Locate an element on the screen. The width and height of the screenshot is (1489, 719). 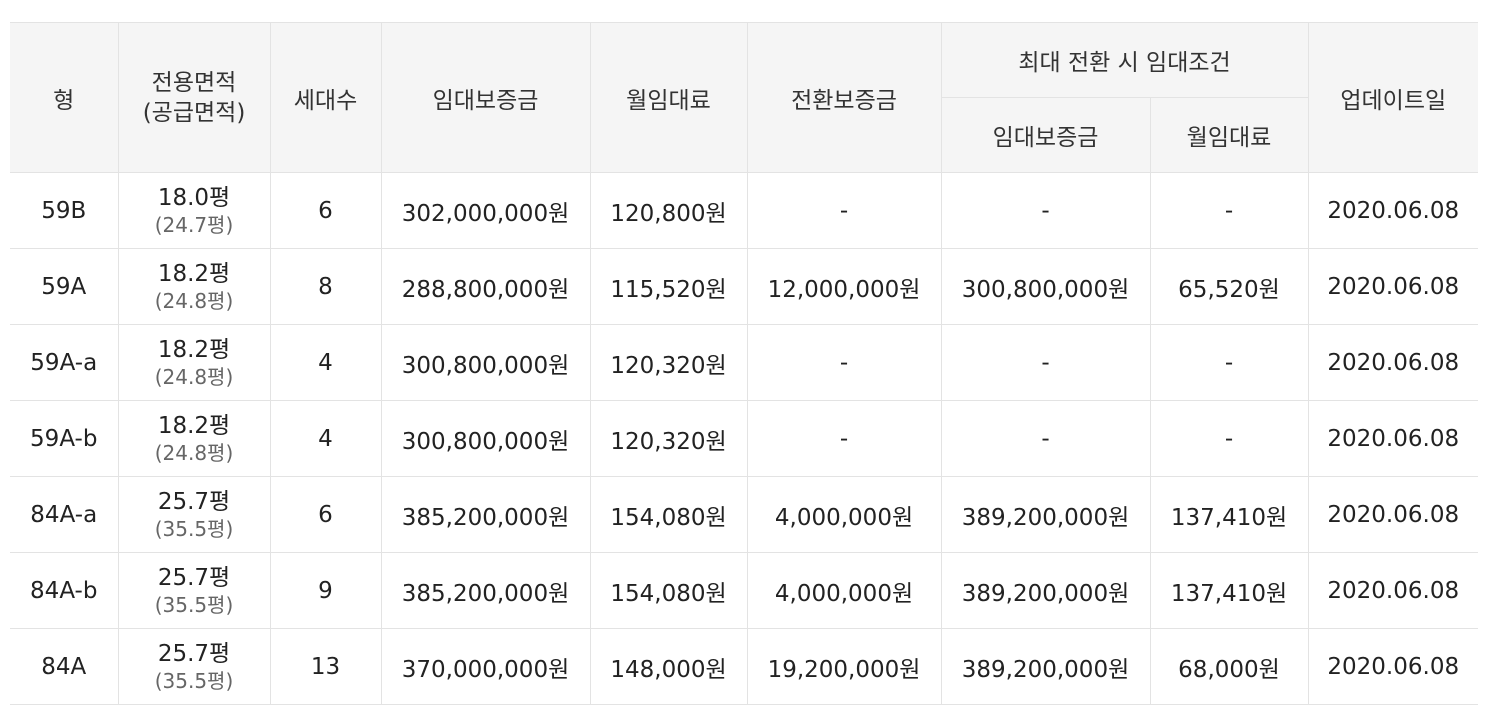
cell-type: 59A is located at coordinates (64, 286).